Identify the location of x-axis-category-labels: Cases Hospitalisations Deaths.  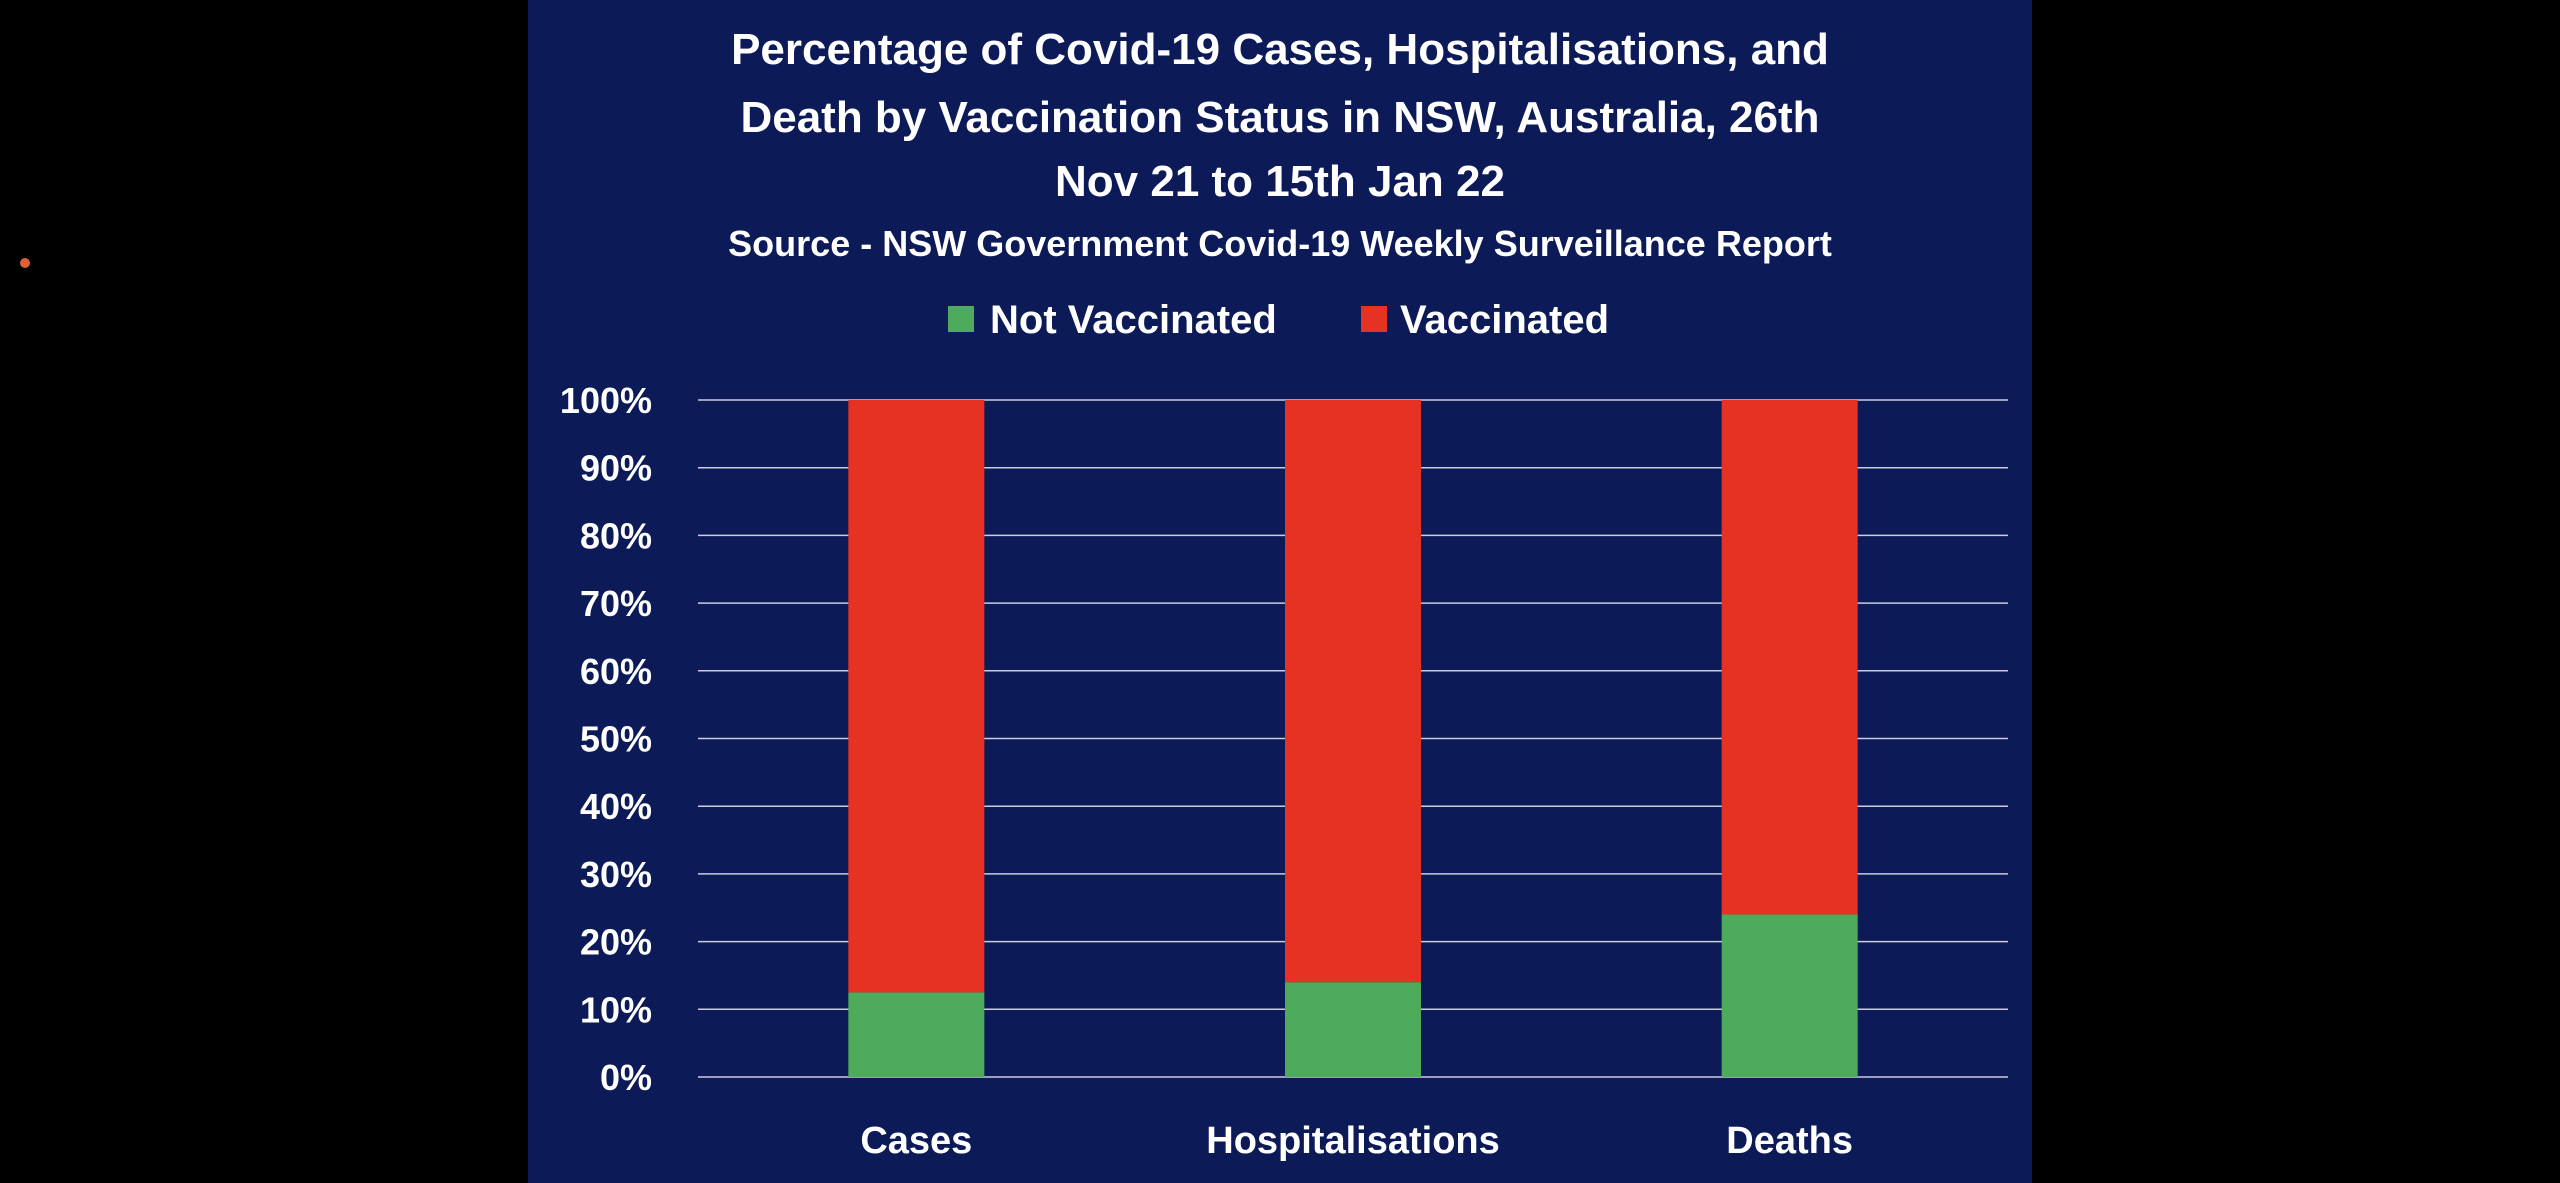
(1356, 1141).